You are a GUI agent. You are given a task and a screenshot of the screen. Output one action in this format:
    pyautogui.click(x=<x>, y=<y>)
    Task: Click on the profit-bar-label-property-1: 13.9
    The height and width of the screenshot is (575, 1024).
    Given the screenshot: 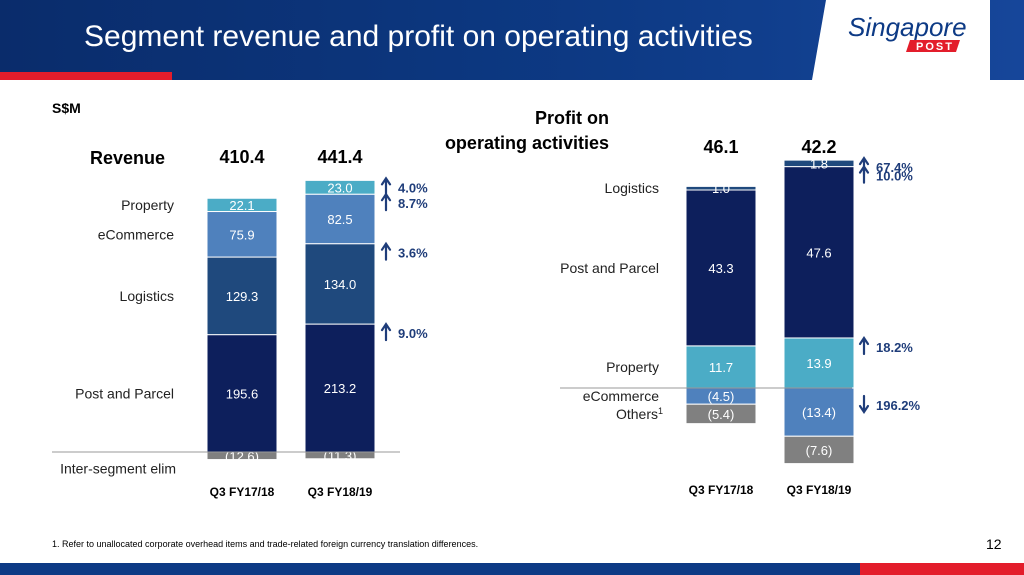 What is the action you would take?
    pyautogui.click(x=818, y=363)
    